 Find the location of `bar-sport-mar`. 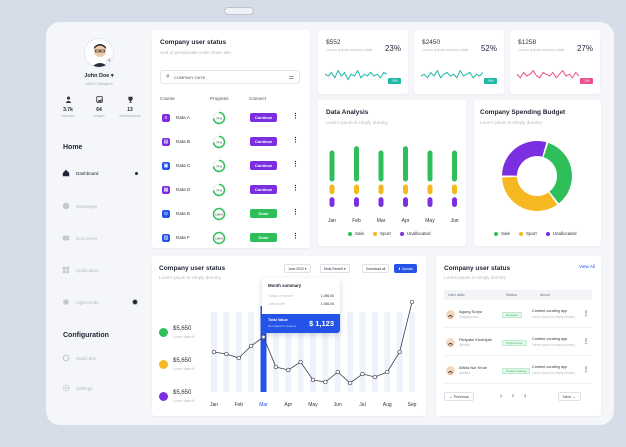

bar-sport-mar is located at coordinates (381, 189).